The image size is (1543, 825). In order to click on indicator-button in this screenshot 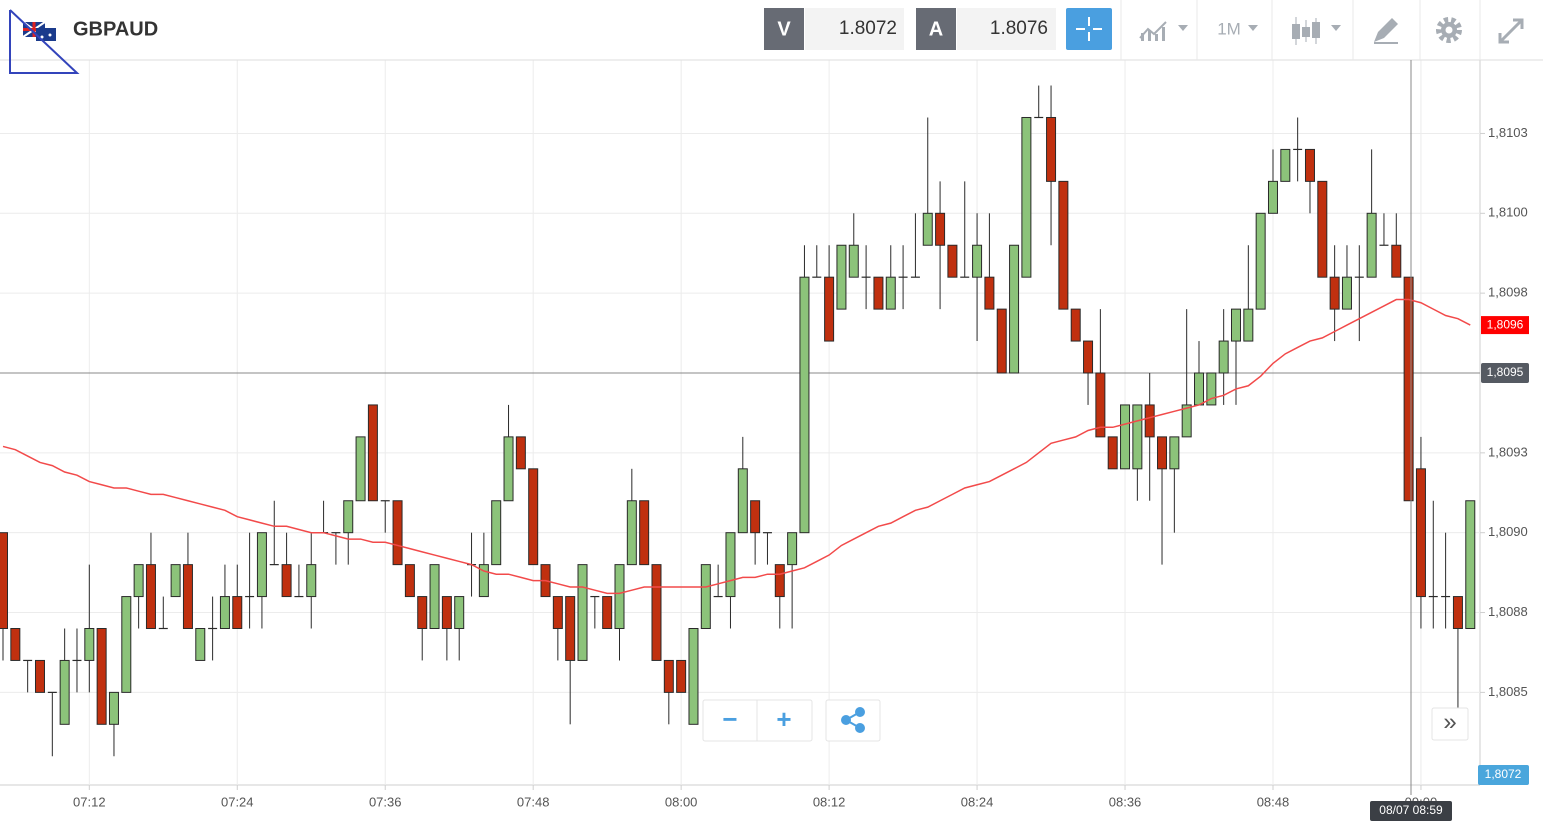, I will do `click(1163, 31)`.